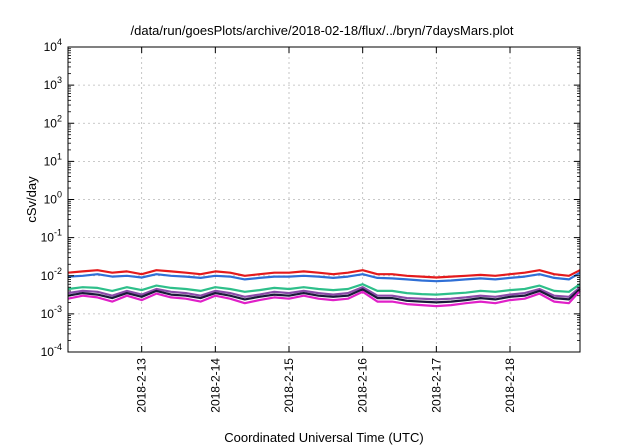 Image resolution: width=640 pixels, height=448 pixels. What do you see at coordinates (59, 118) in the screenshot?
I see `y-tick-exponent: 2` at bounding box center [59, 118].